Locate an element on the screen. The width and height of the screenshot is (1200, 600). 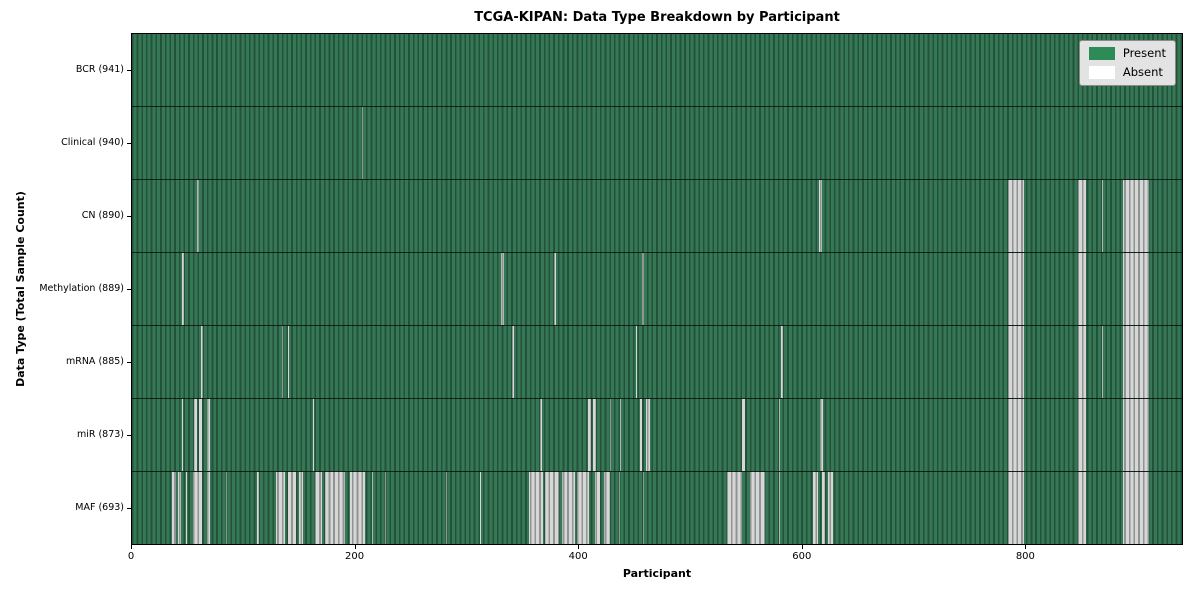
y-tick-label-CN: CN (890) is located at coordinates (102, 215).